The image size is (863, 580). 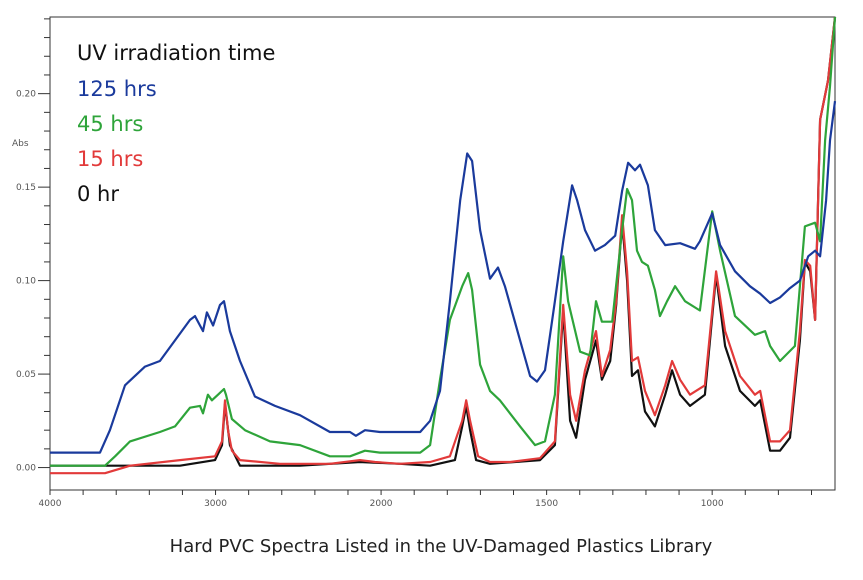 I want to click on x-tick-label: 4000, so click(x=50, y=504).